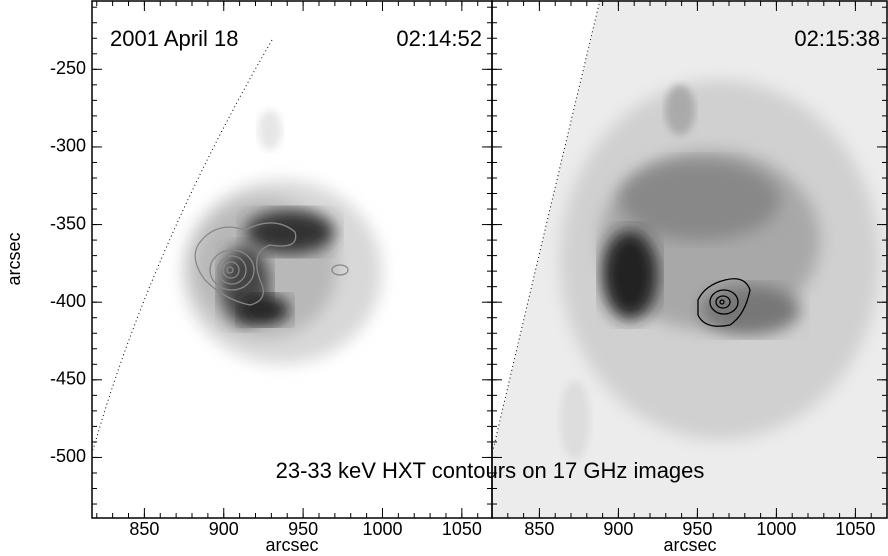 Image resolution: width=888 pixels, height=556 pixels. What do you see at coordinates (68, 301) in the screenshot?
I see `y-tick-label: -400` at bounding box center [68, 301].